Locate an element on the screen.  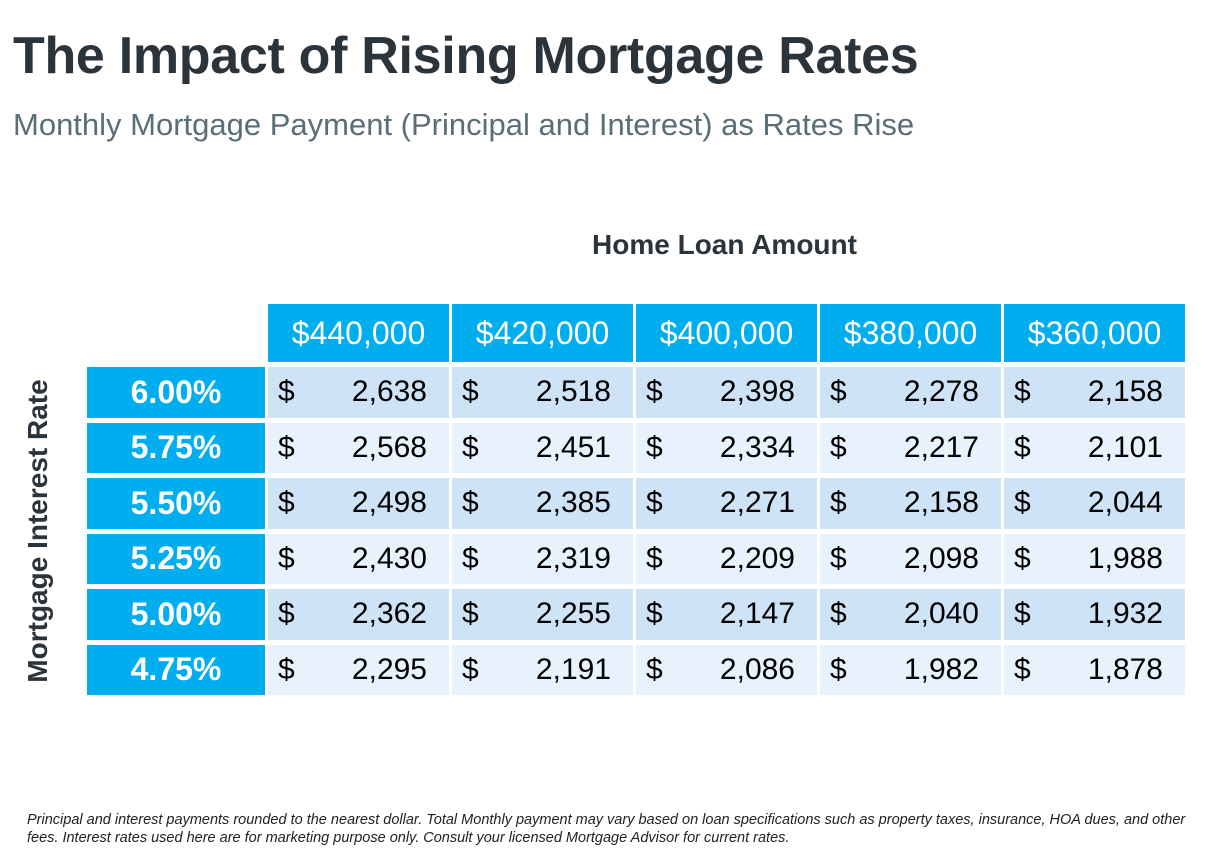
table-cell: $2,209 is located at coordinates (726, 558).